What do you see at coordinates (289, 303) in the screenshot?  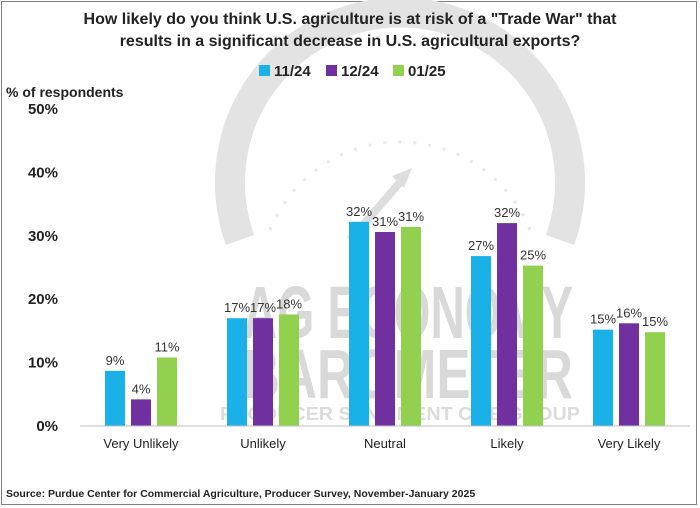 I see `data-label: 18%` at bounding box center [289, 303].